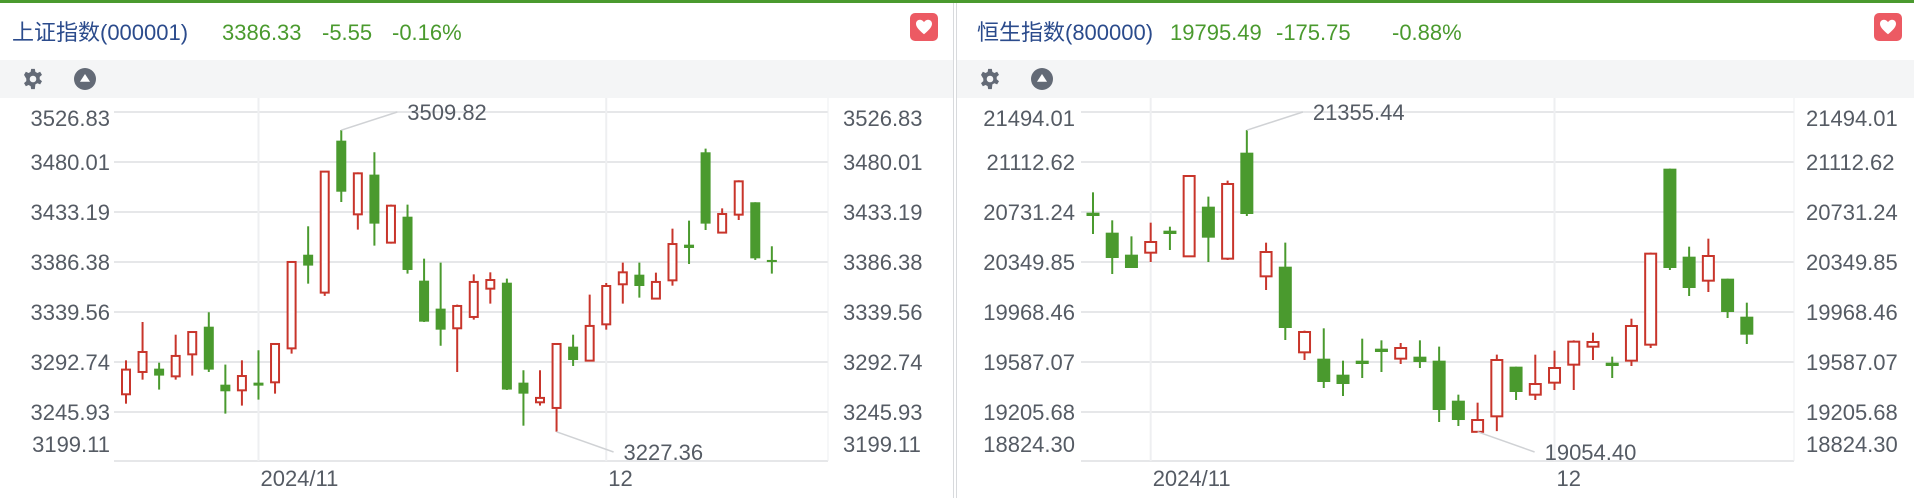 Image resolution: width=1914 pixels, height=498 pixels. I want to click on y-axis-label-right: 3526.83, so click(883, 118).